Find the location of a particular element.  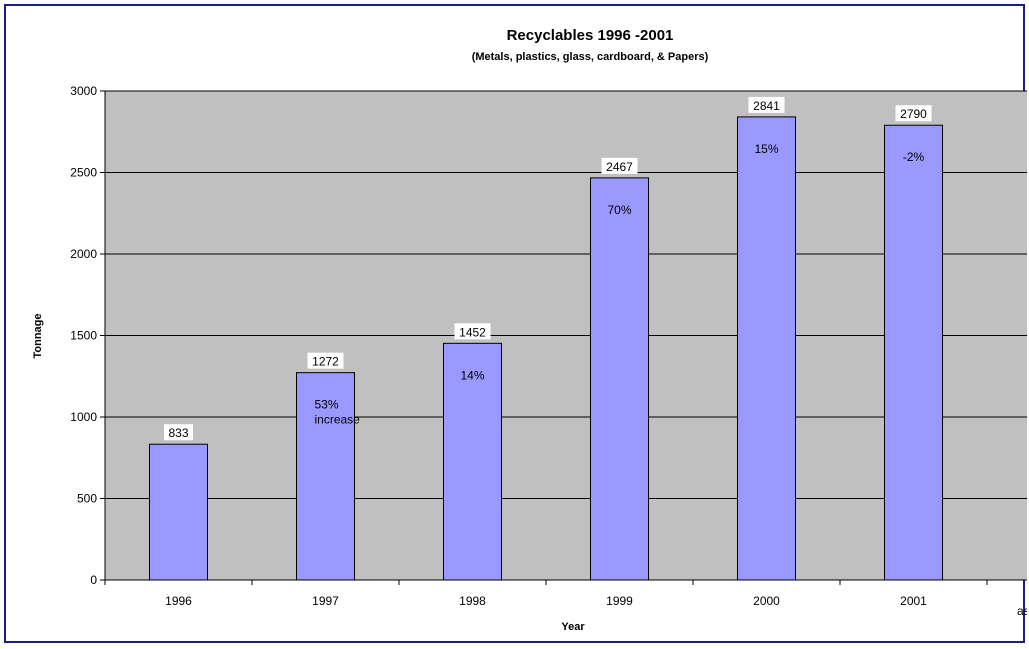

bar-annotation: -2% is located at coordinates (914, 157).